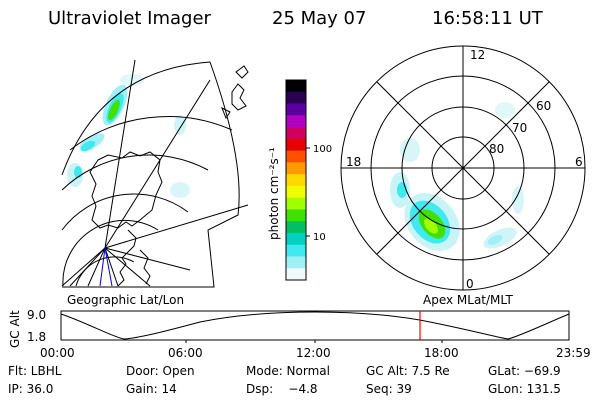 The height and width of the screenshot is (400, 600). What do you see at coordinates (151, 389) in the screenshot?
I see `info-gain: Gain: 14` at bounding box center [151, 389].